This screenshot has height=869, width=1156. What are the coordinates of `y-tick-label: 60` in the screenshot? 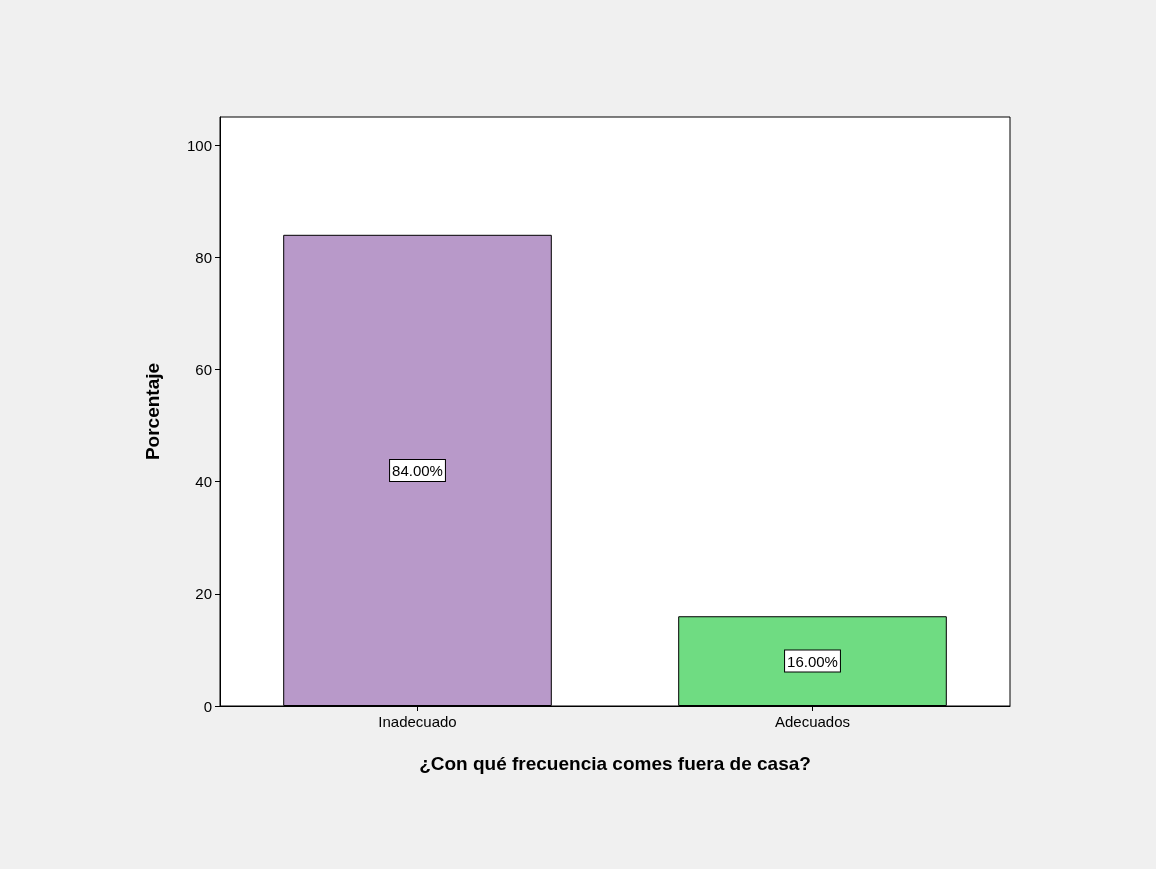 It's located at (203, 369).